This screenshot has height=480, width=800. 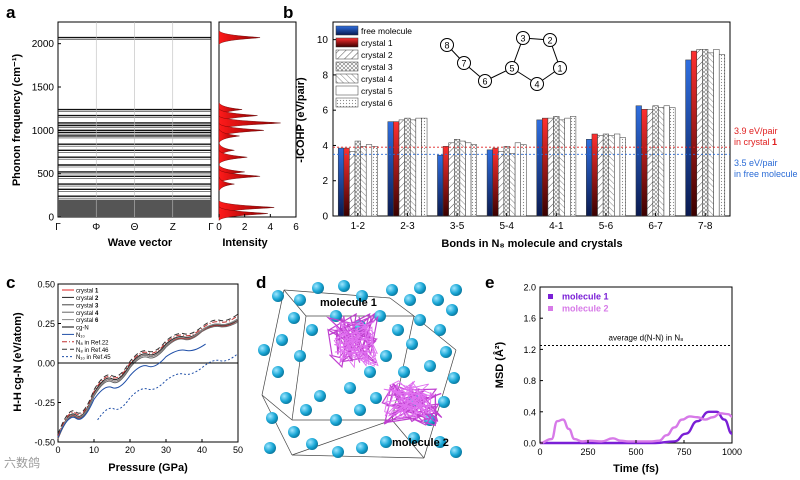 I want to click on enthalpy-legend-label: N₈ in Ref.22, so click(x=92, y=343).